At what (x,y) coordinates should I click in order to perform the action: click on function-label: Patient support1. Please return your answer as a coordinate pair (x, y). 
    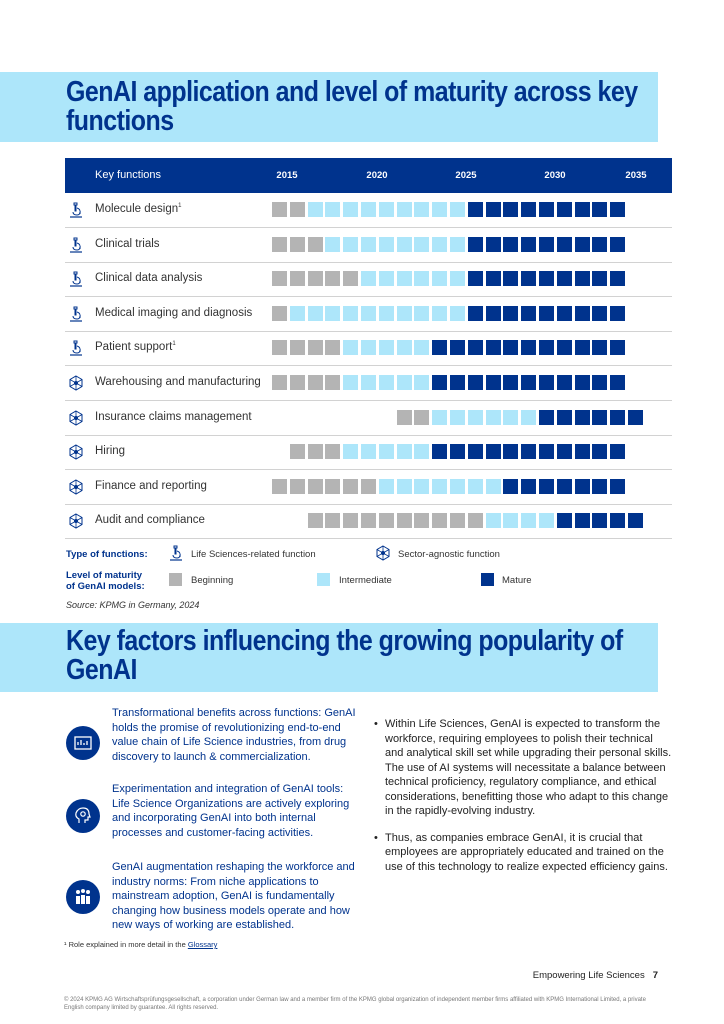
    Looking at the image, I should click on (135, 347).